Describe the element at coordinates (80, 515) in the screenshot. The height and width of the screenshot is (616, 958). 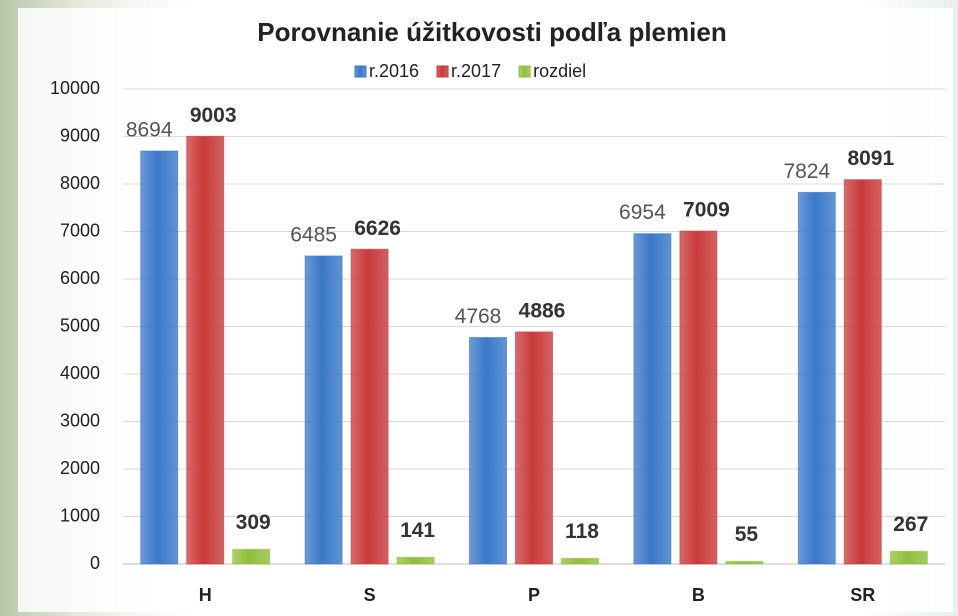
I see `y-tick-label: 1000` at that location.